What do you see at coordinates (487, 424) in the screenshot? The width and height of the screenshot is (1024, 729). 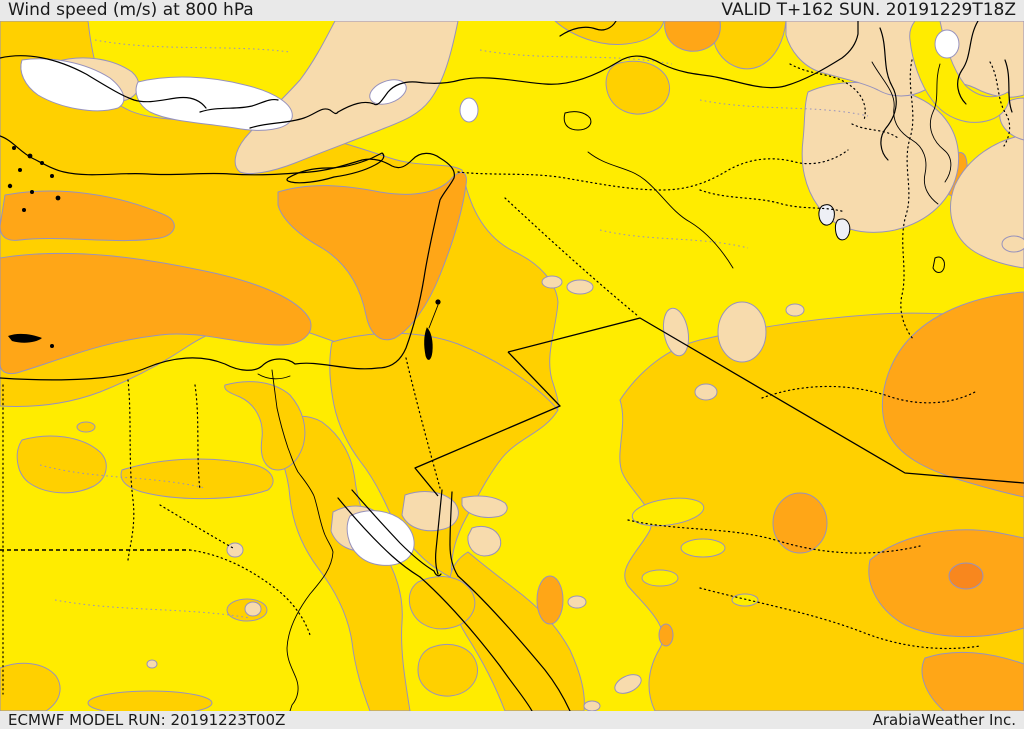 I see `jordan-saudi-border` at bounding box center [487, 424].